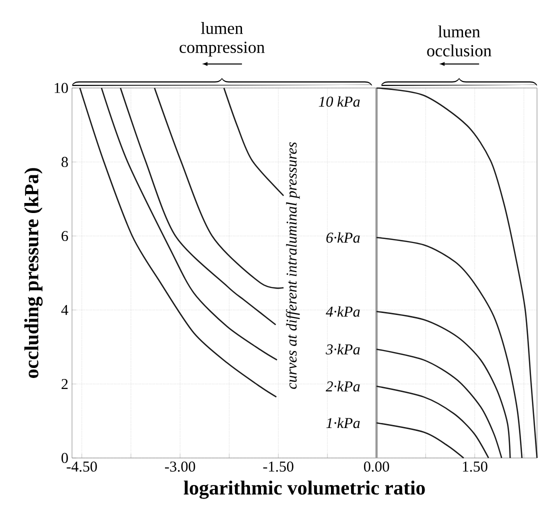  I want to click on text: lumen occlusion, so click(459, 40).